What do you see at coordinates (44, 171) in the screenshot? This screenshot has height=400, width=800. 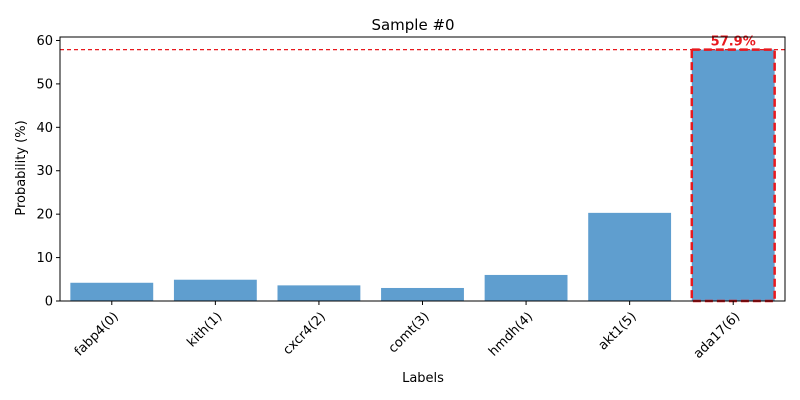 I see `y-tick-label: 30` at bounding box center [44, 171].